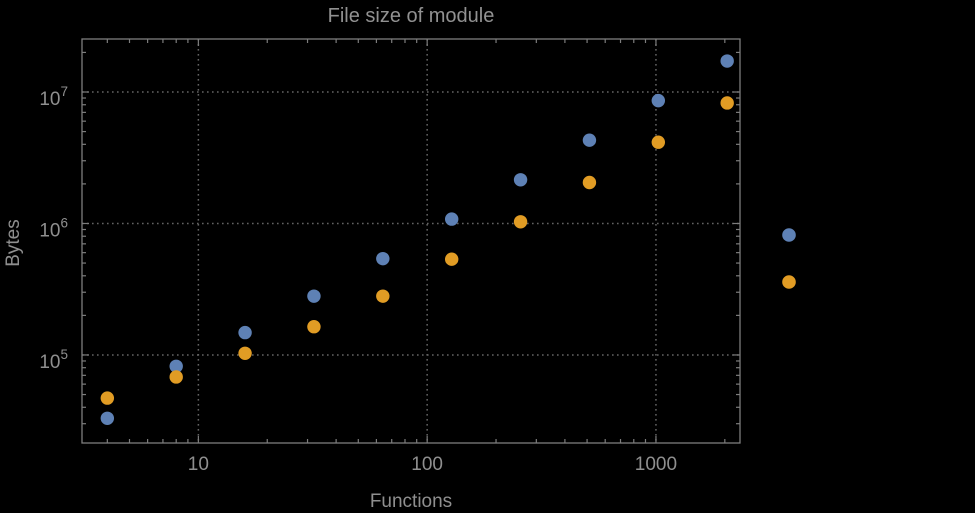 The image size is (975, 513). I want to click on legend, so click(789, 258).